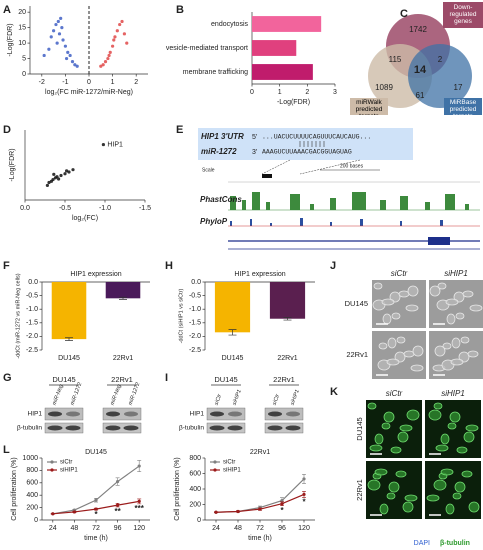  I want to click on venn-count: 61, so click(420, 95).